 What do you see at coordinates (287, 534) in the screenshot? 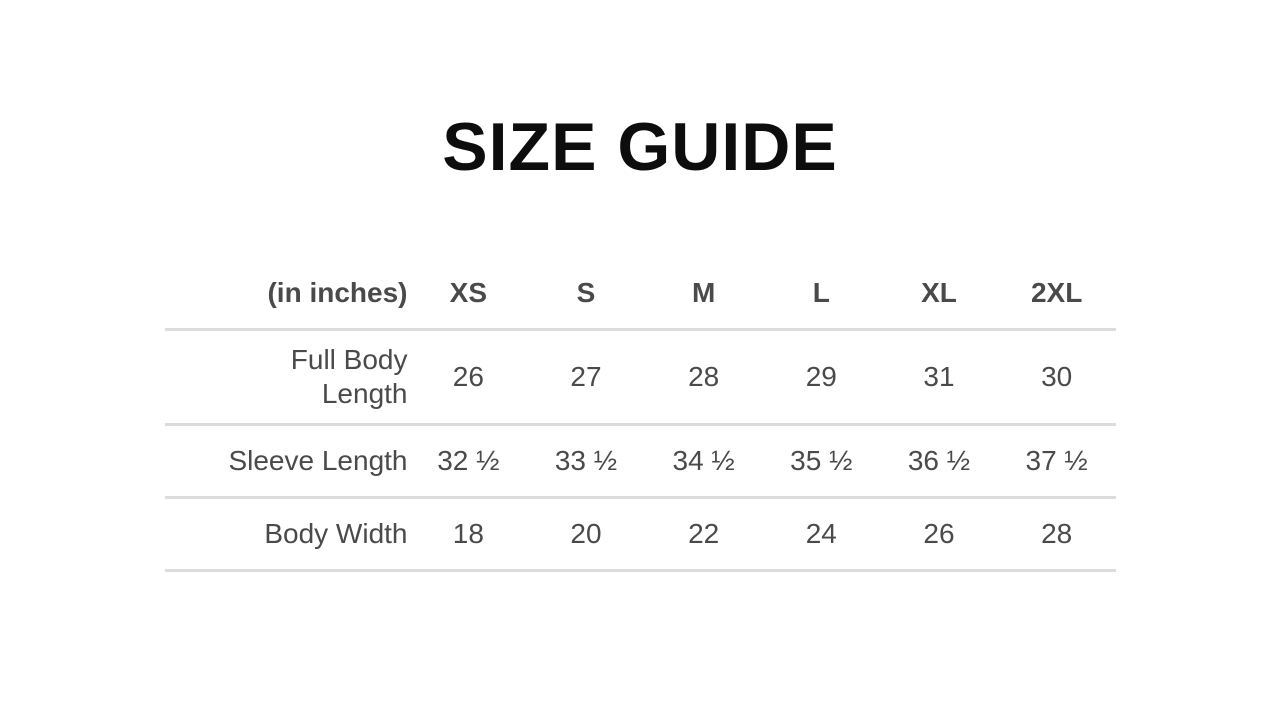
I see `row-label: Body Width` at bounding box center [287, 534].